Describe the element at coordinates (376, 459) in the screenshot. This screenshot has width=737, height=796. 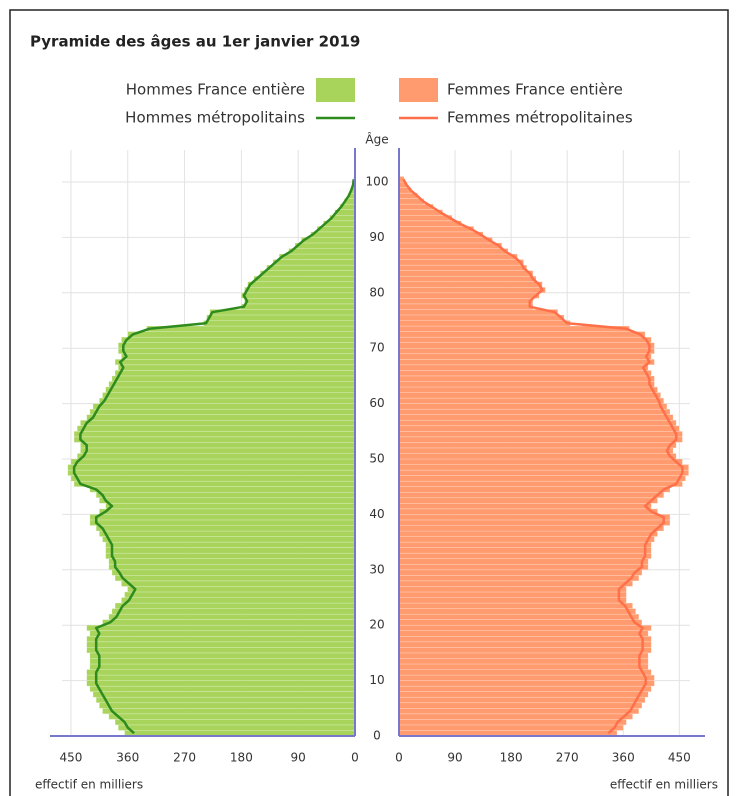
I see `y-tick-label: 50` at that location.